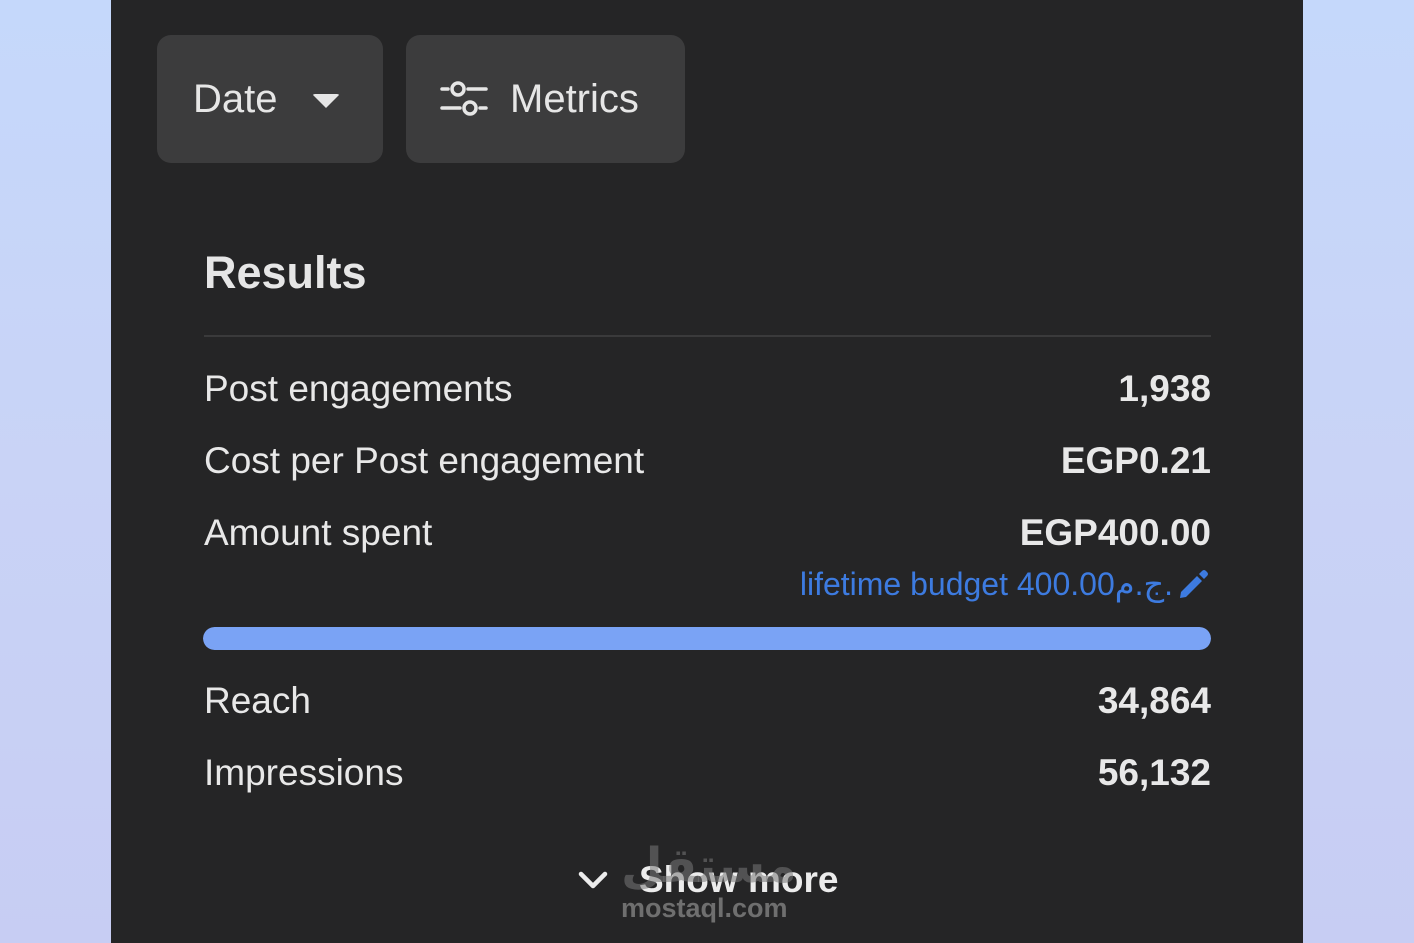 This screenshot has width=1414, height=943. What do you see at coordinates (424, 460) in the screenshot?
I see `metric-label: Cost per Post engagement` at bounding box center [424, 460].